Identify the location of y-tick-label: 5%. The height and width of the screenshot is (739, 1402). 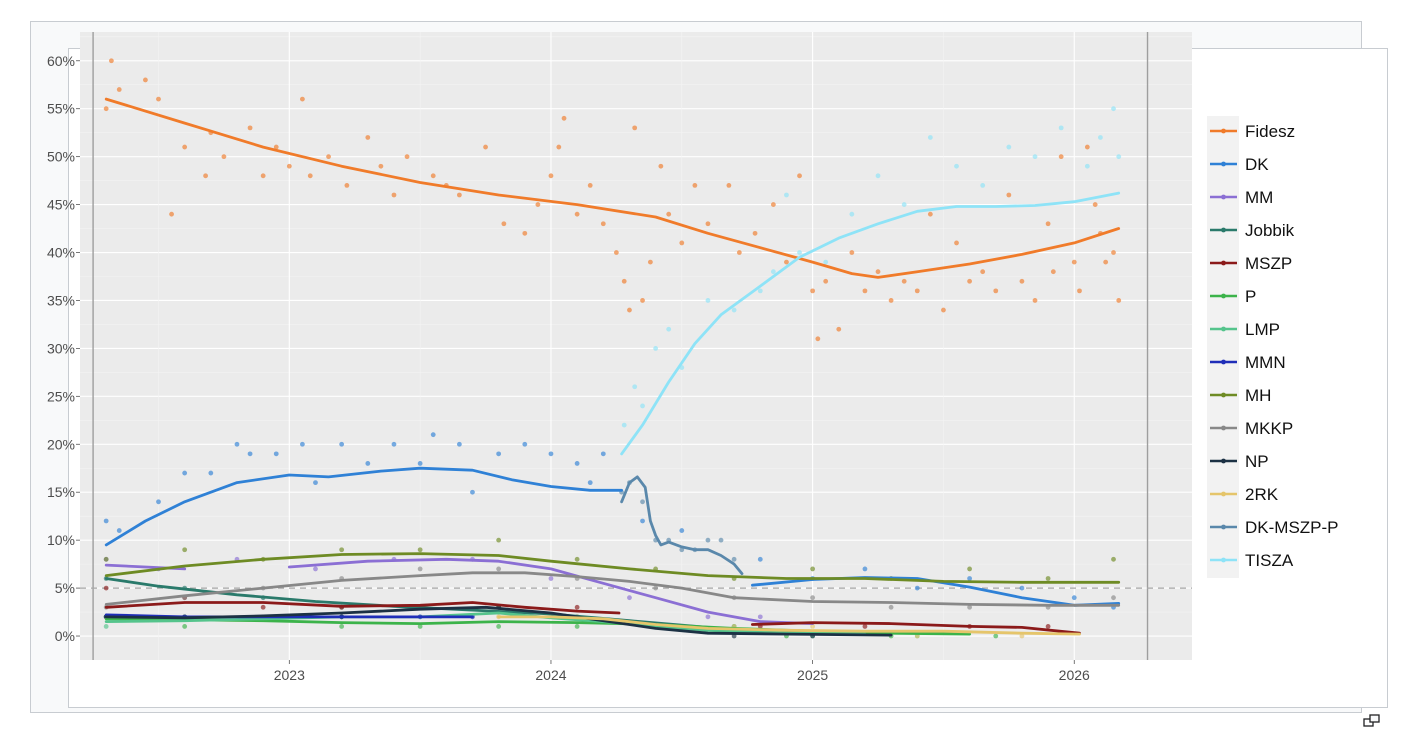
(65, 588).